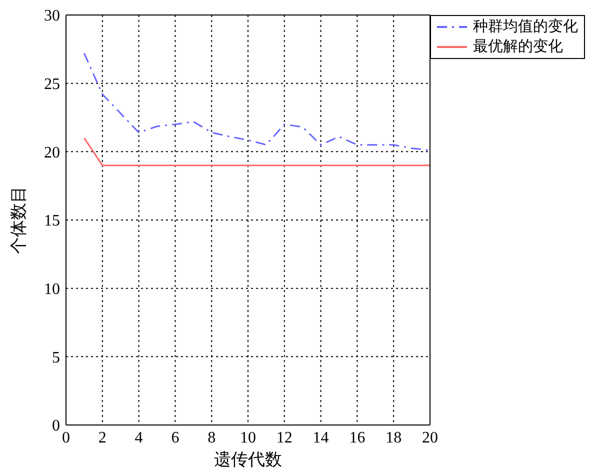 This screenshot has width=598, height=471. I want to click on y-tick-label: 0, so click(56, 426).